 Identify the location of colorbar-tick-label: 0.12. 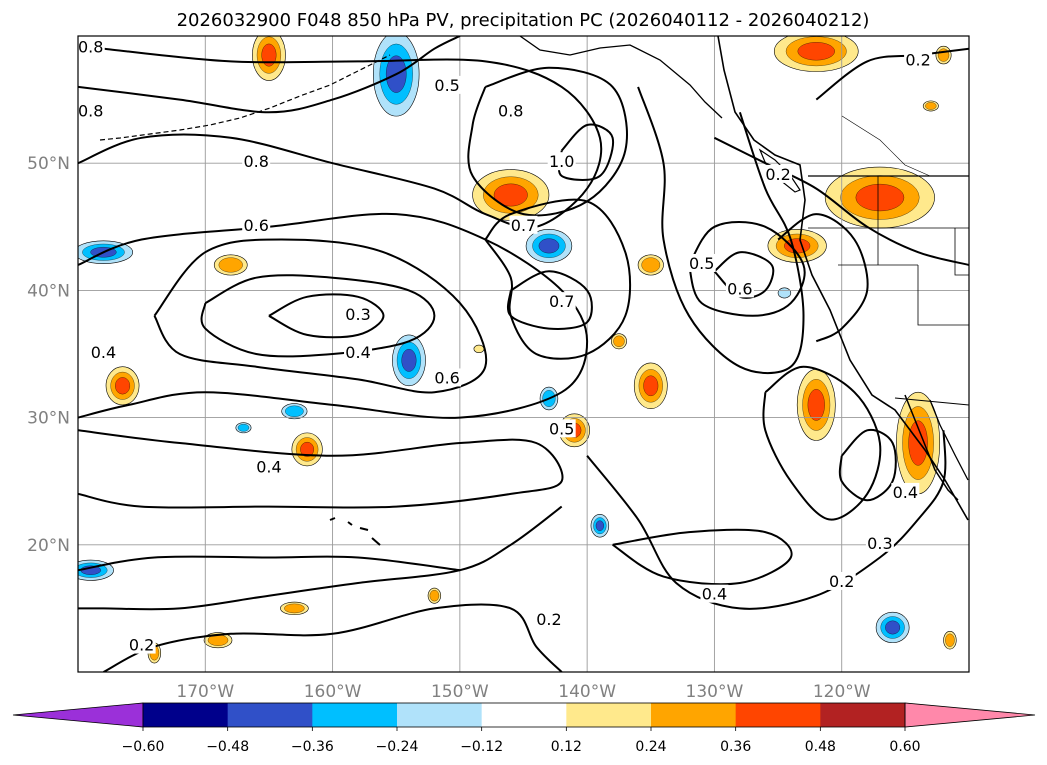
(566, 747).